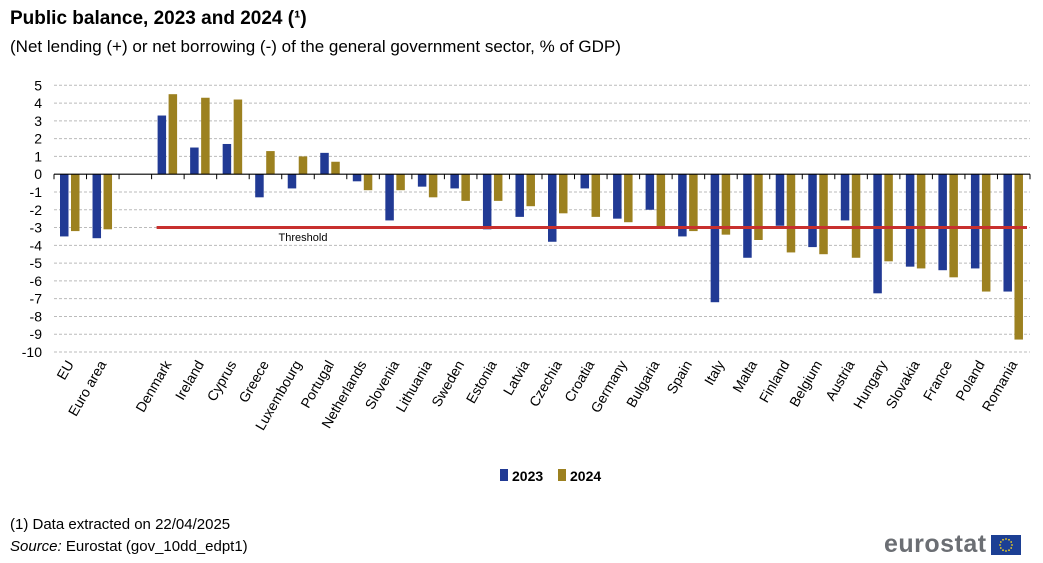 This screenshot has height=563, width=1043. What do you see at coordinates (693, 203) in the screenshot?
I see `bar-2024-spain` at bounding box center [693, 203].